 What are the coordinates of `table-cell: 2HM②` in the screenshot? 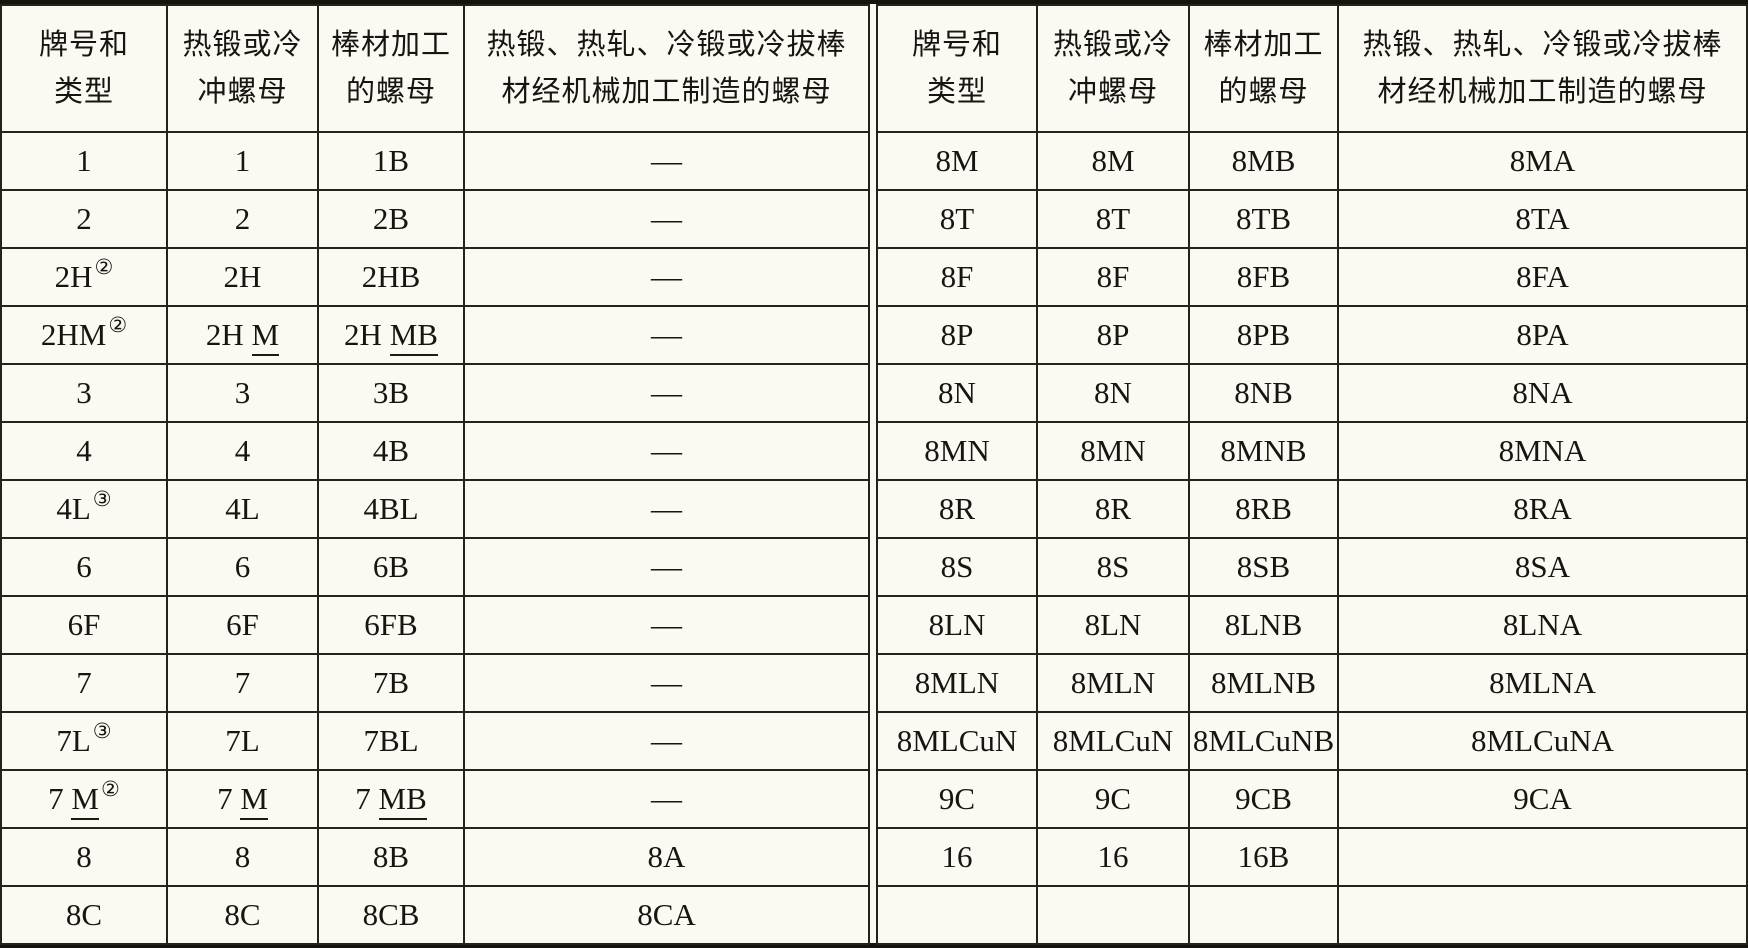 It's located at (84, 335).